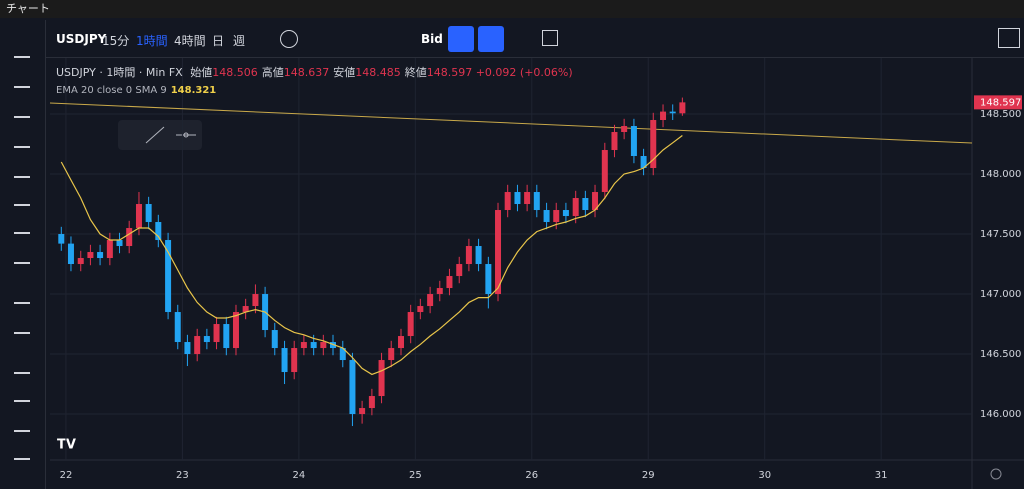 The image size is (1024, 489). Describe the element at coordinates (1000, 414) in the screenshot. I see `y-tick-label: 146.000` at that location.